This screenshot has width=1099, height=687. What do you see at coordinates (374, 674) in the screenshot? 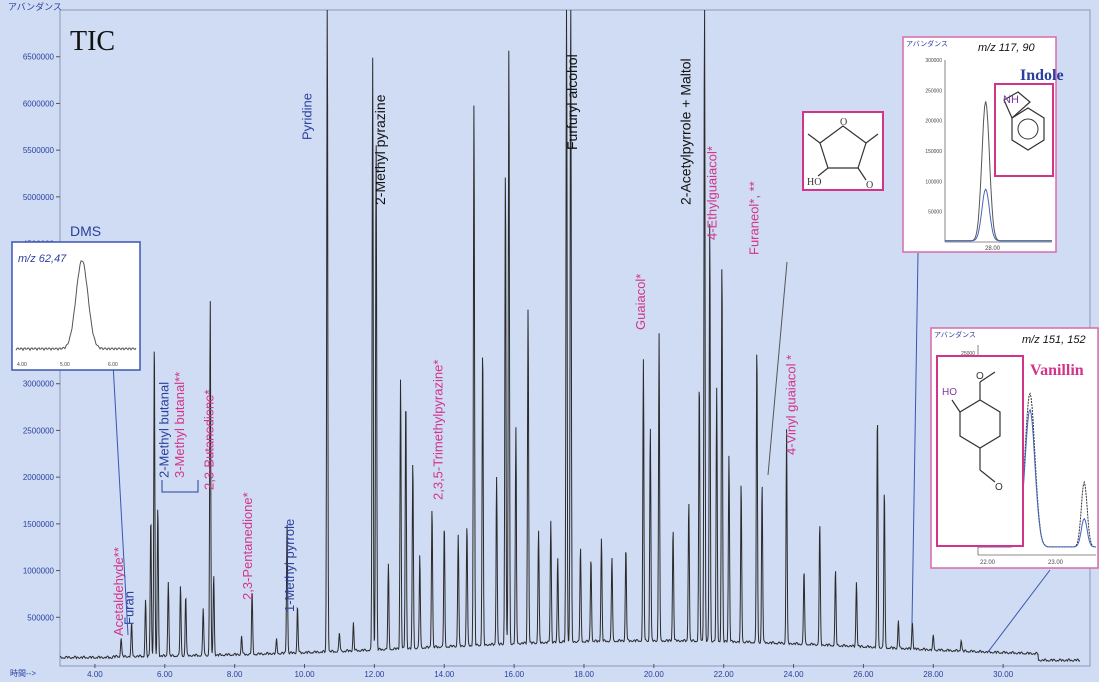
I see `x-tick-label: 12.00` at bounding box center [374, 674].